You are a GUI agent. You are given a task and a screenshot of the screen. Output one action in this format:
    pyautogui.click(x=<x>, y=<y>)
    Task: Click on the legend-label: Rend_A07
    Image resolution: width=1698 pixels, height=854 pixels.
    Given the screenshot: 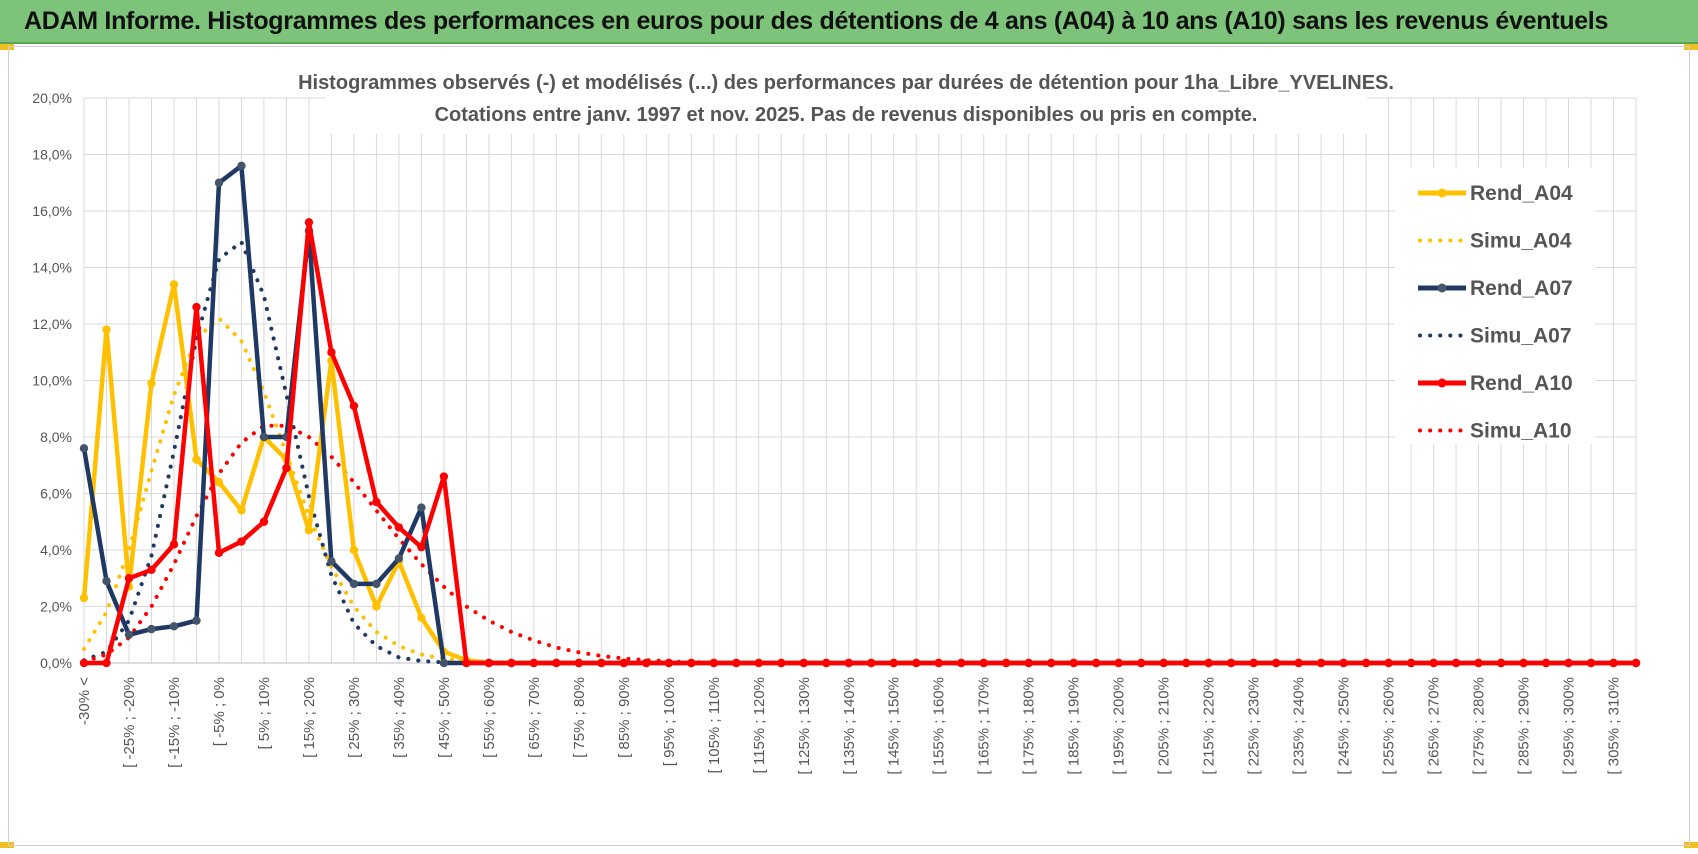 What is the action you would take?
    pyautogui.click(x=1521, y=288)
    